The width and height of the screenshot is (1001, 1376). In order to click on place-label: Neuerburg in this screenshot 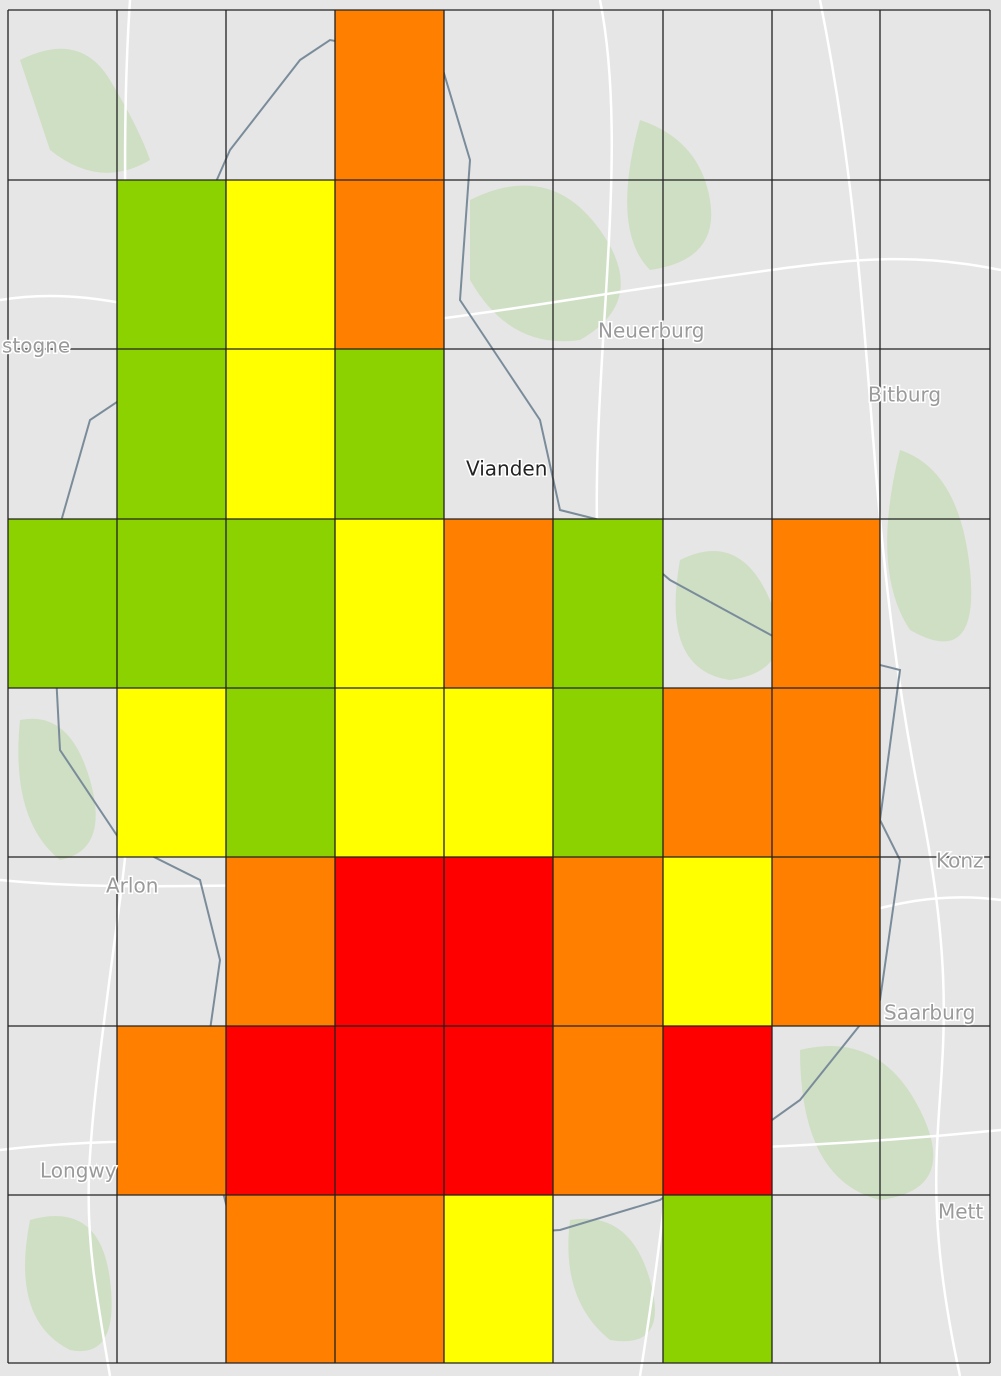, I will do `click(651, 331)`.